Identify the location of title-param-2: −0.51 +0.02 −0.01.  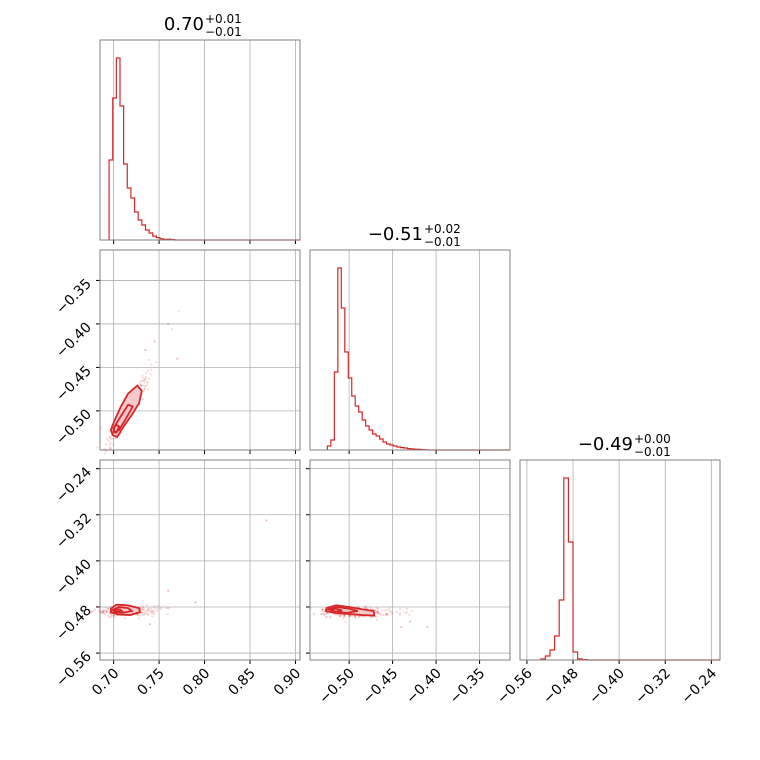
(414, 235).